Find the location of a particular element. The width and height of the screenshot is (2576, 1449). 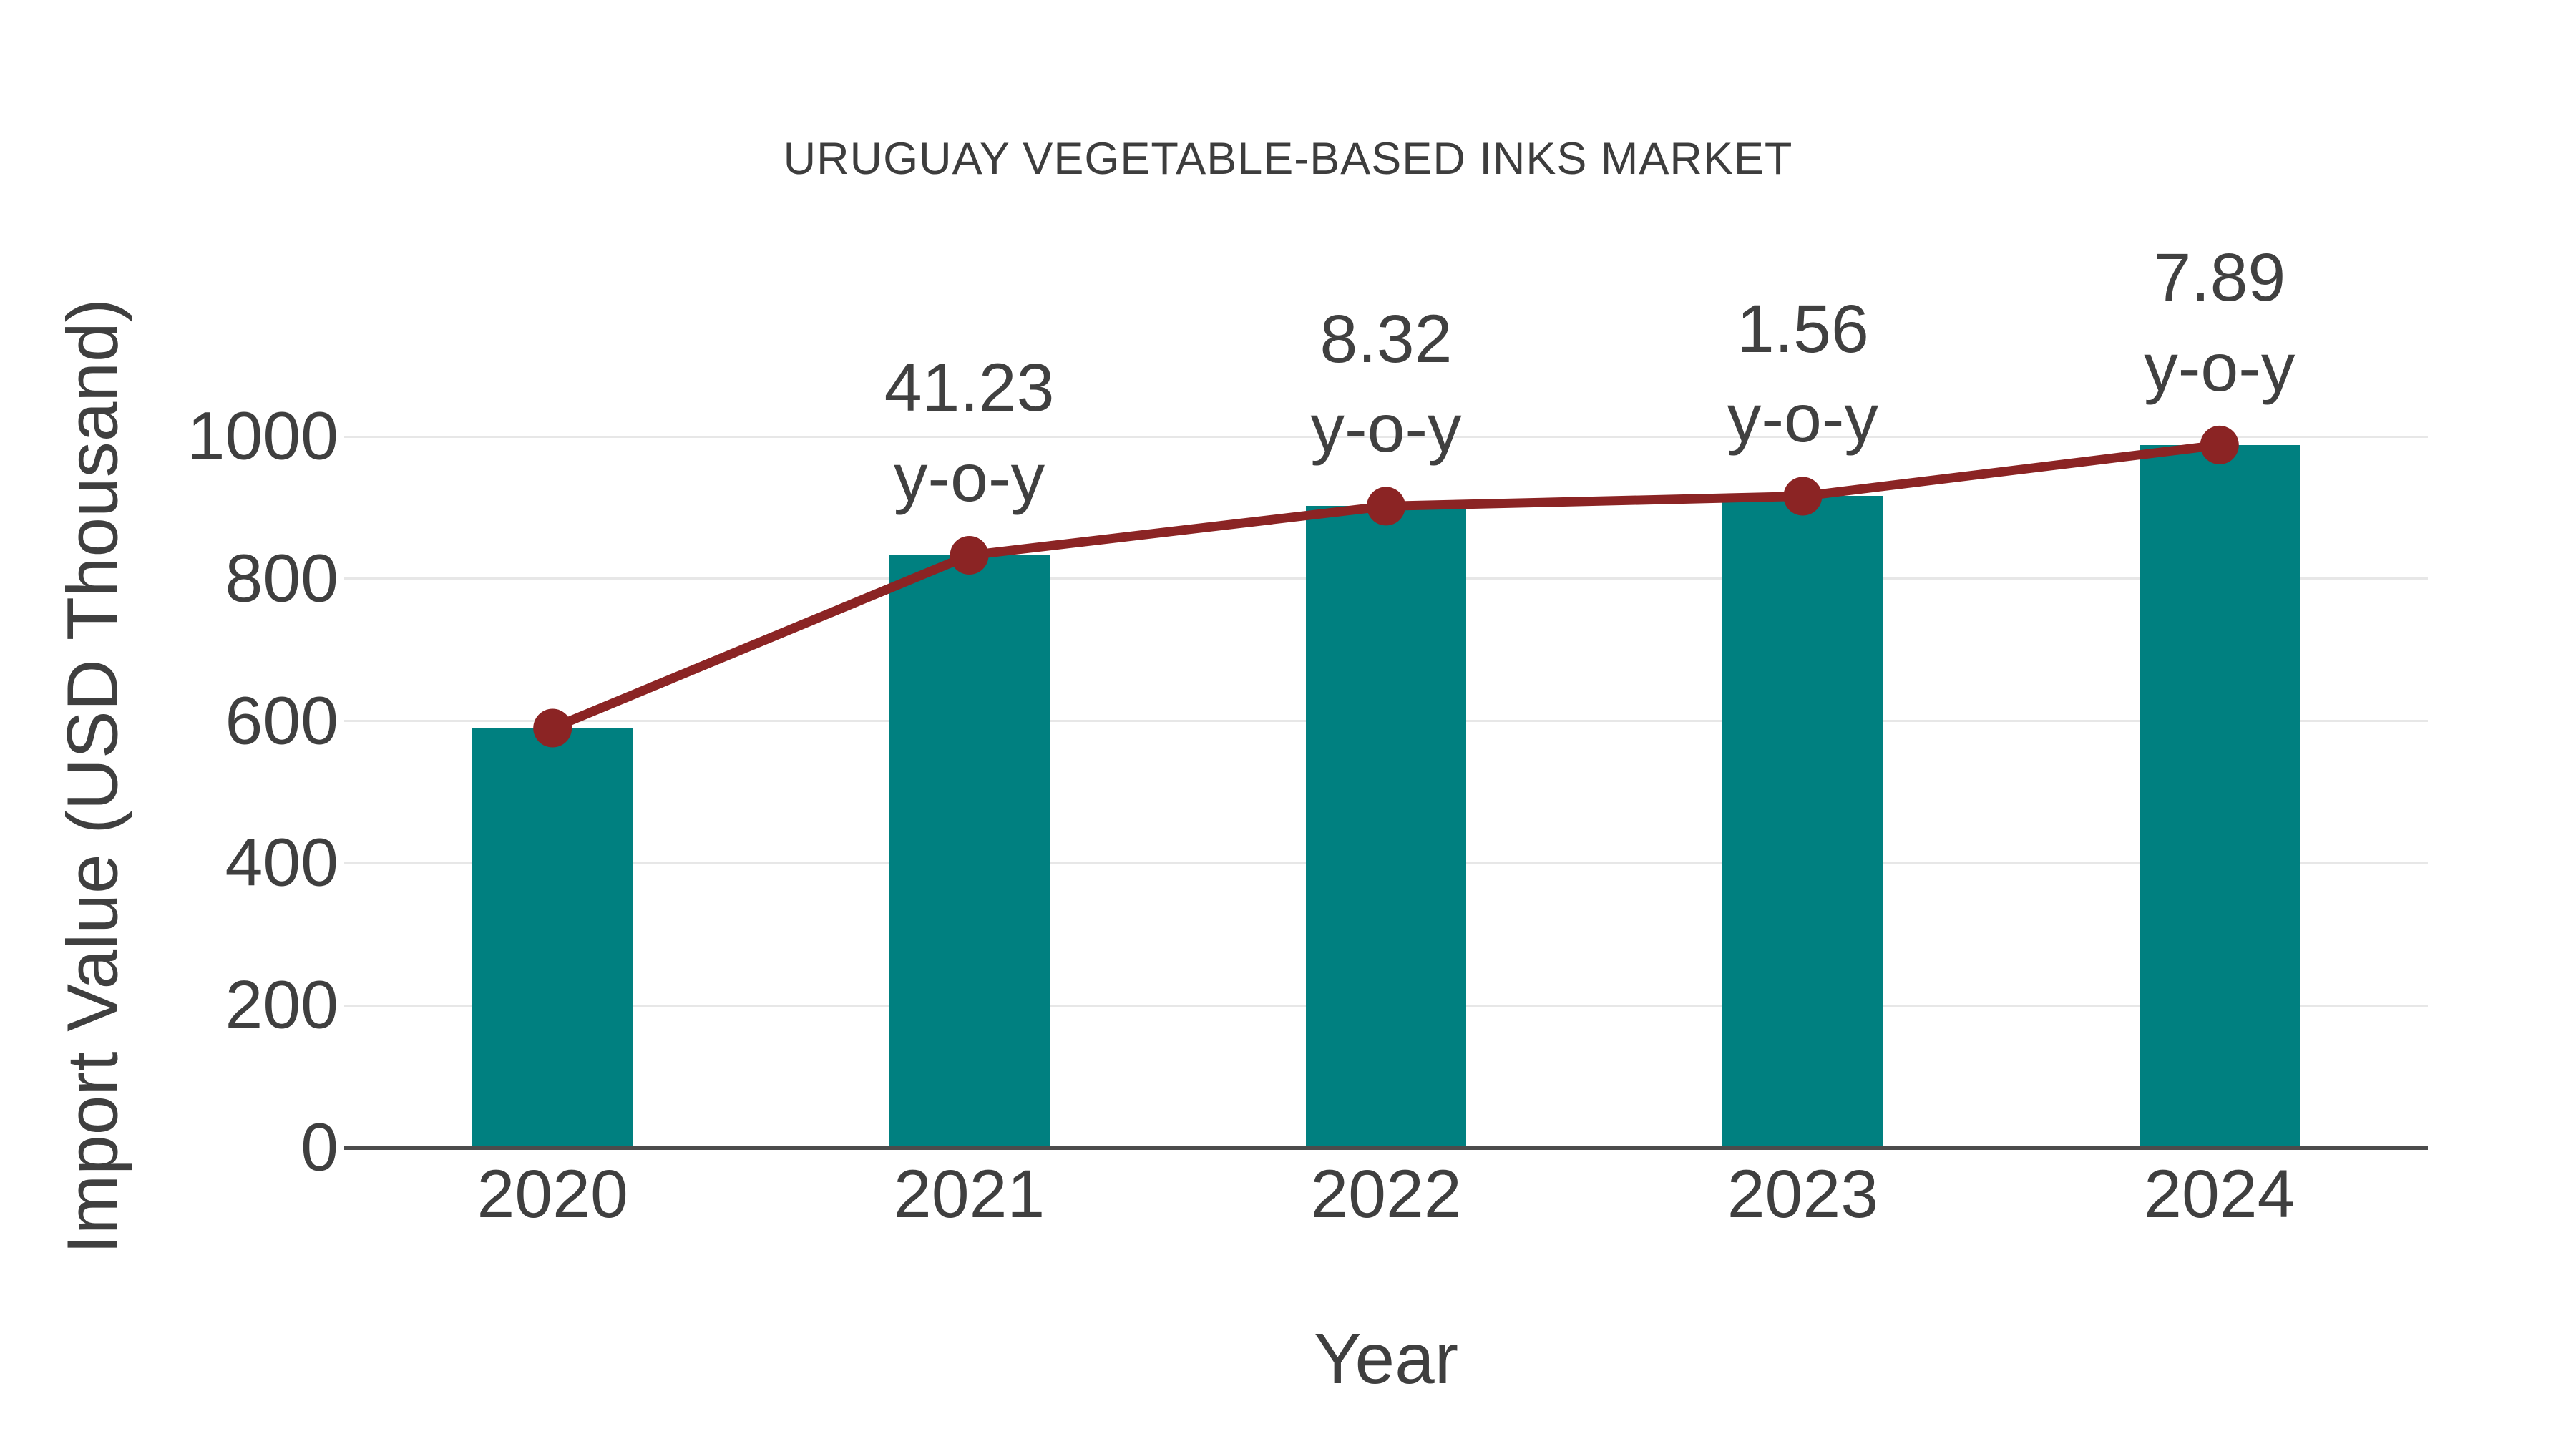

x-axis-line is located at coordinates (1386, 1148).